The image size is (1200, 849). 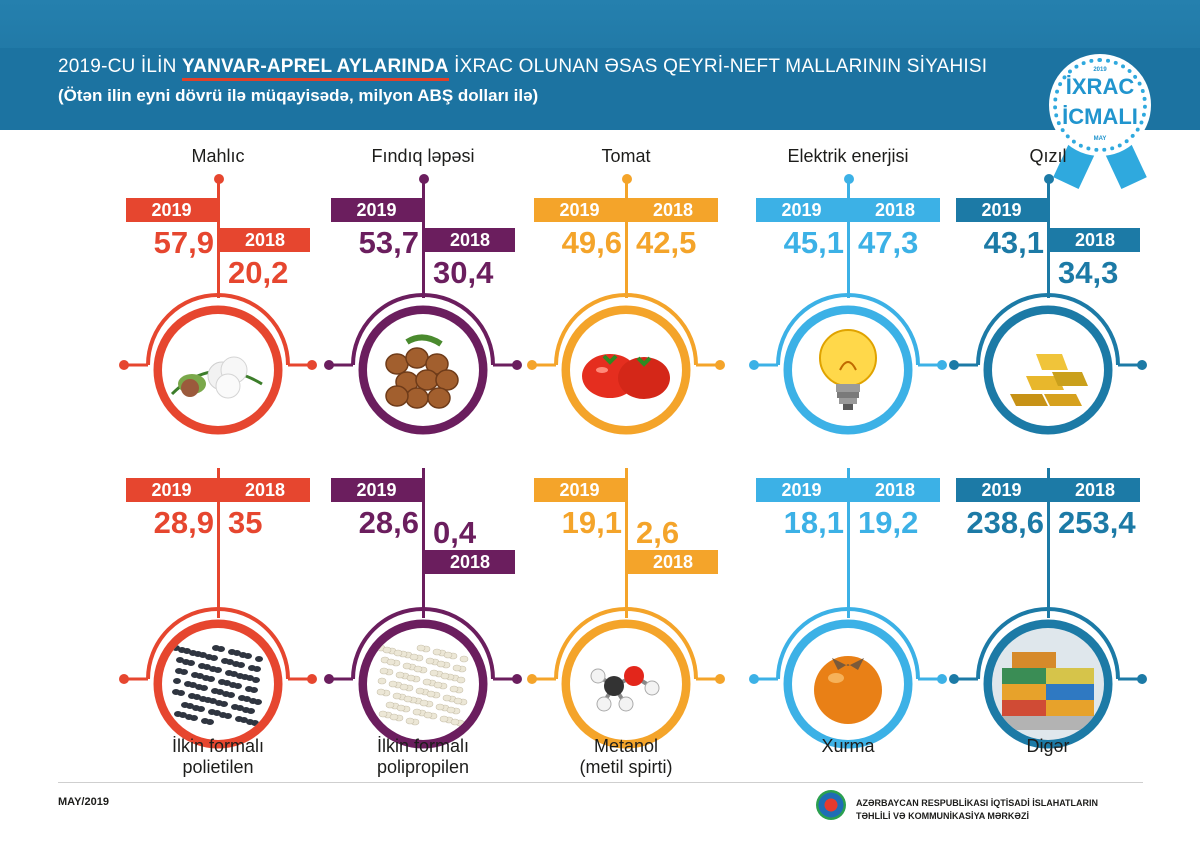 I want to click on value-2018: 19,2, so click(x=888, y=522).